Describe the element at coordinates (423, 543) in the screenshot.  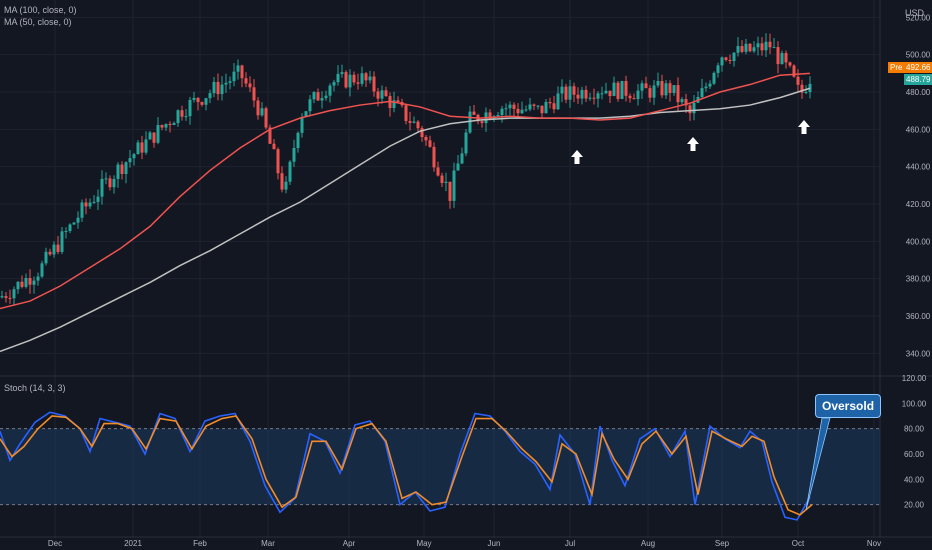
I see `x-tick-label: May` at that location.